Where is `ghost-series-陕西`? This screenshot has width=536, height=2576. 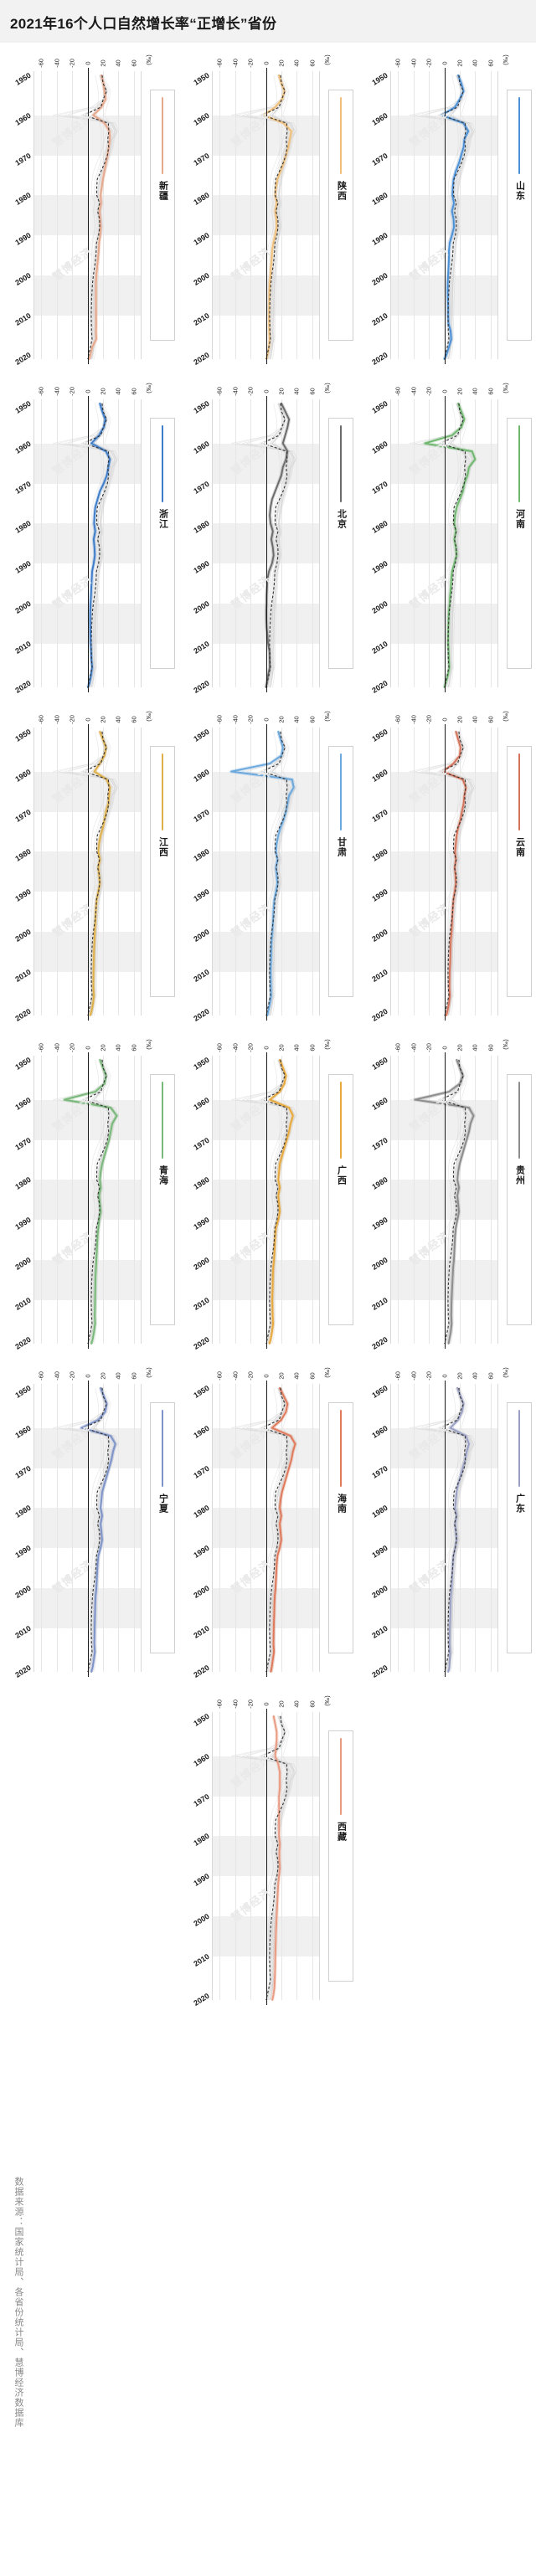 ghost-series-陕西 is located at coordinates (277, 1858).